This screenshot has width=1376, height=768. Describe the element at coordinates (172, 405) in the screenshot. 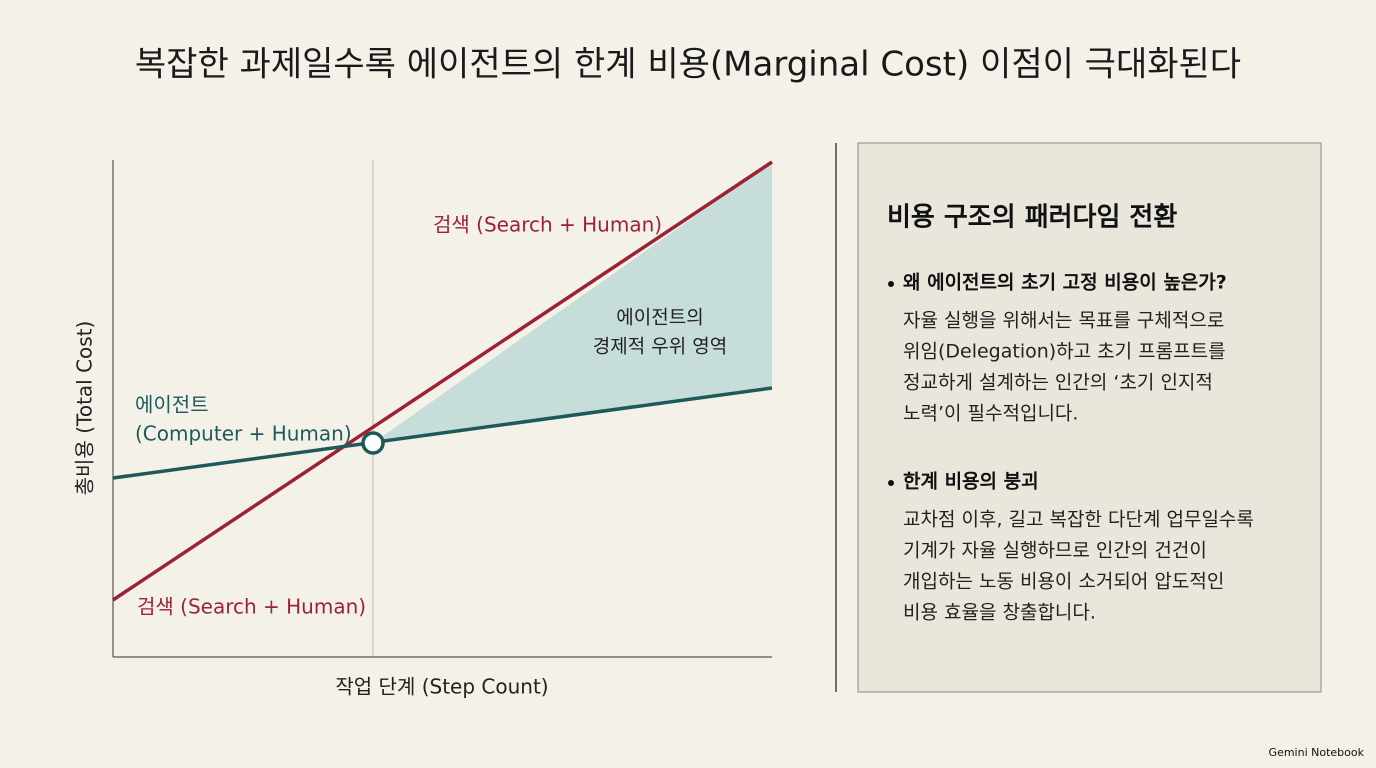

I see `agent-label: 에이전트` at that location.